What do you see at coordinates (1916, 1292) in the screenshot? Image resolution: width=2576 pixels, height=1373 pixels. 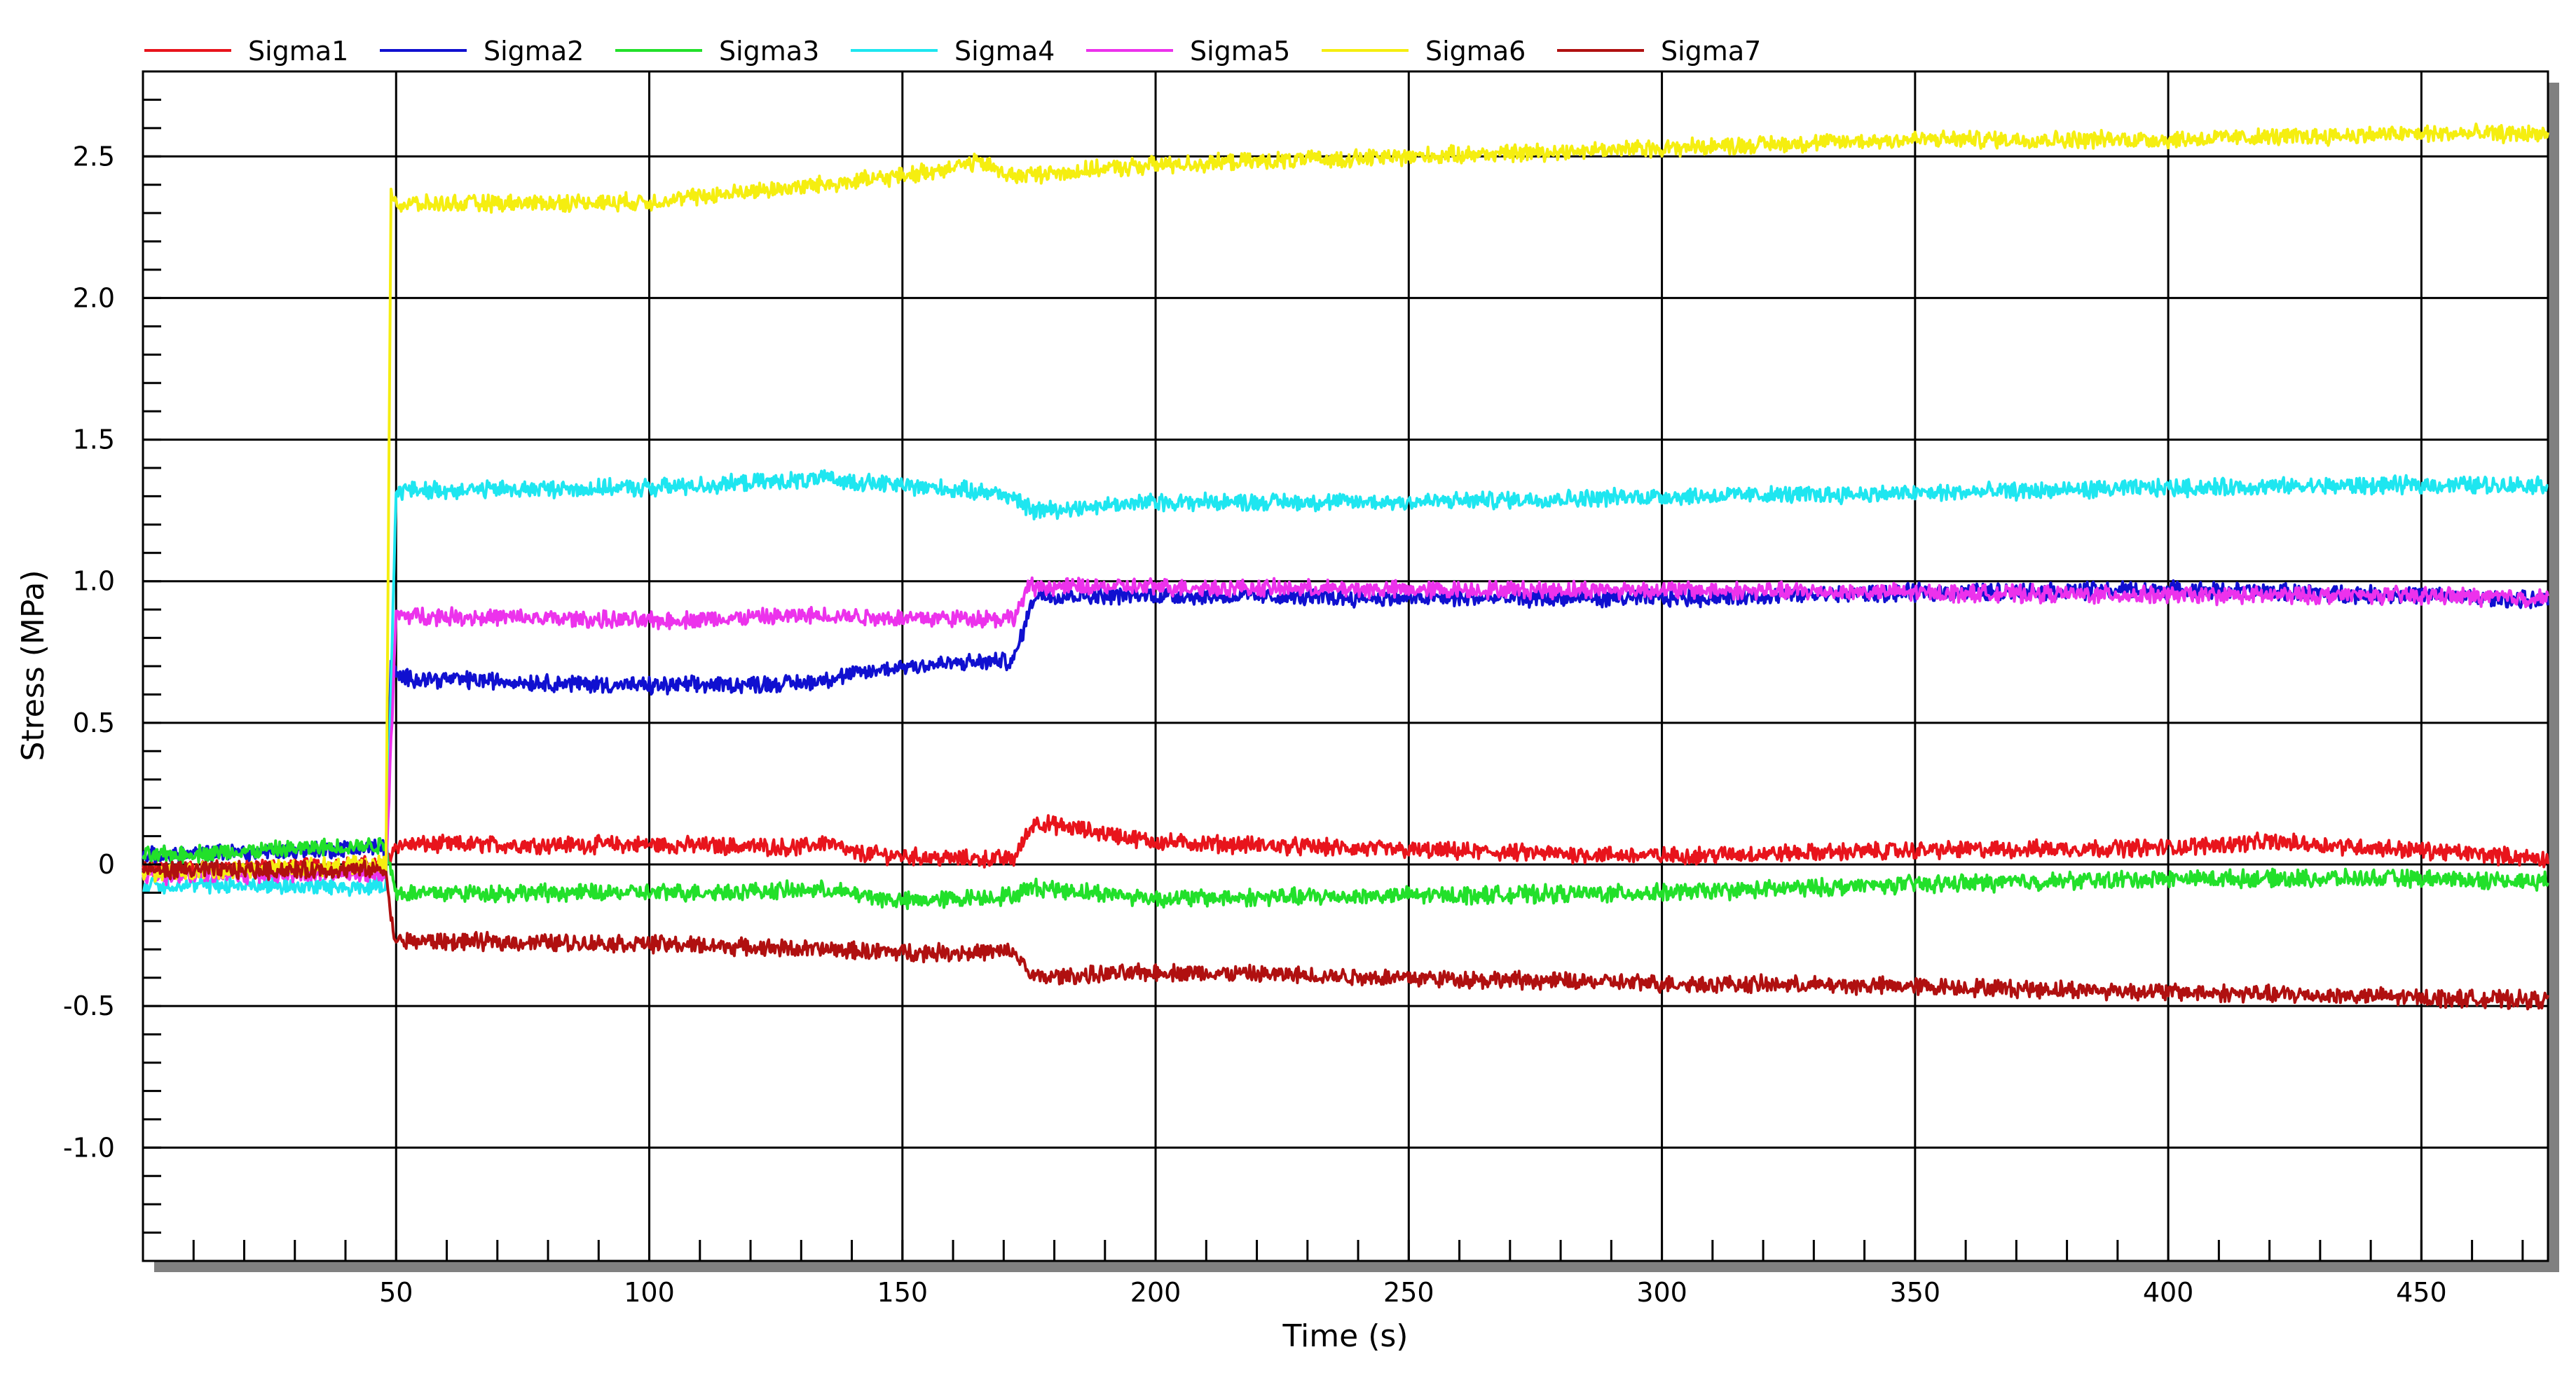 I see `x-tick-label: 350` at bounding box center [1916, 1292].